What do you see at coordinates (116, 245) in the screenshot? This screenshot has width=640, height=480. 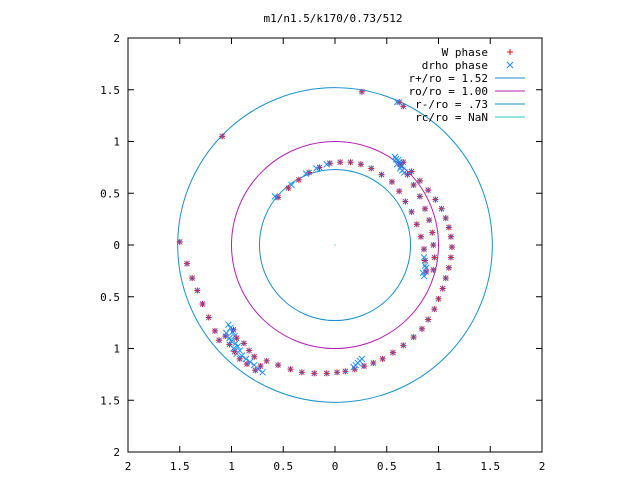 I see `y-tick-label: 0` at bounding box center [116, 245].